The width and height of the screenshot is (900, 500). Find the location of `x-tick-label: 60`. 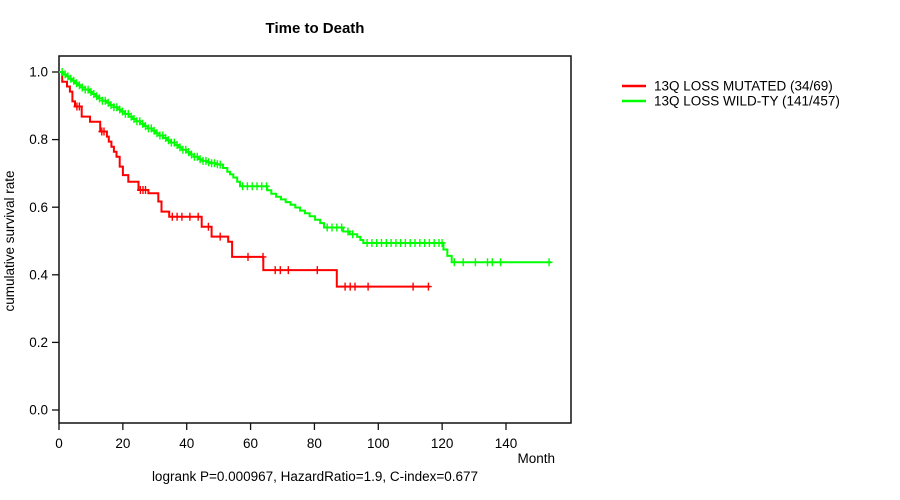

x-tick-label: 60 is located at coordinates (250, 443).